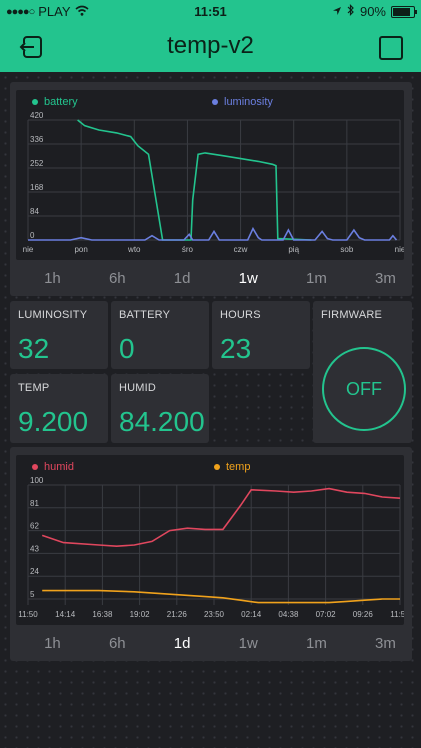 This screenshot has height=748, width=421. I want to click on humid-label: HUMID, so click(138, 388).